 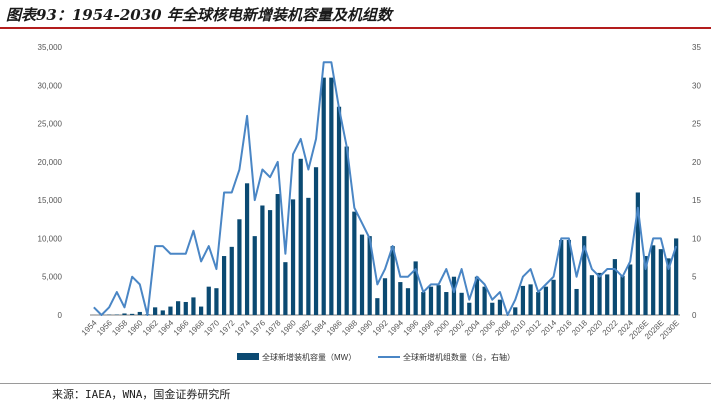 I want to click on y-right-tick-label: 35, so click(x=696, y=47).